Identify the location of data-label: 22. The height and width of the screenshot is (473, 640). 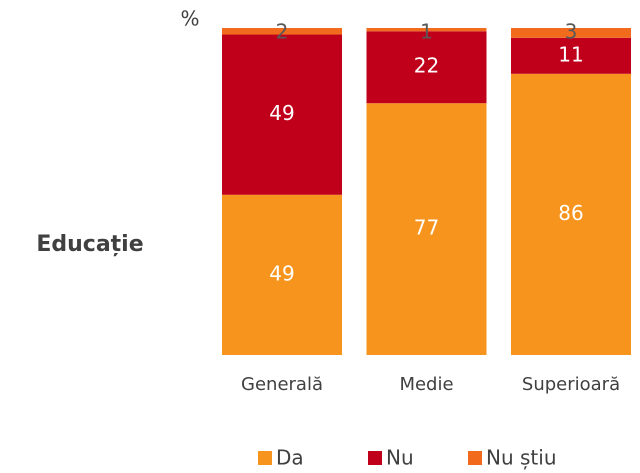
(426, 66).